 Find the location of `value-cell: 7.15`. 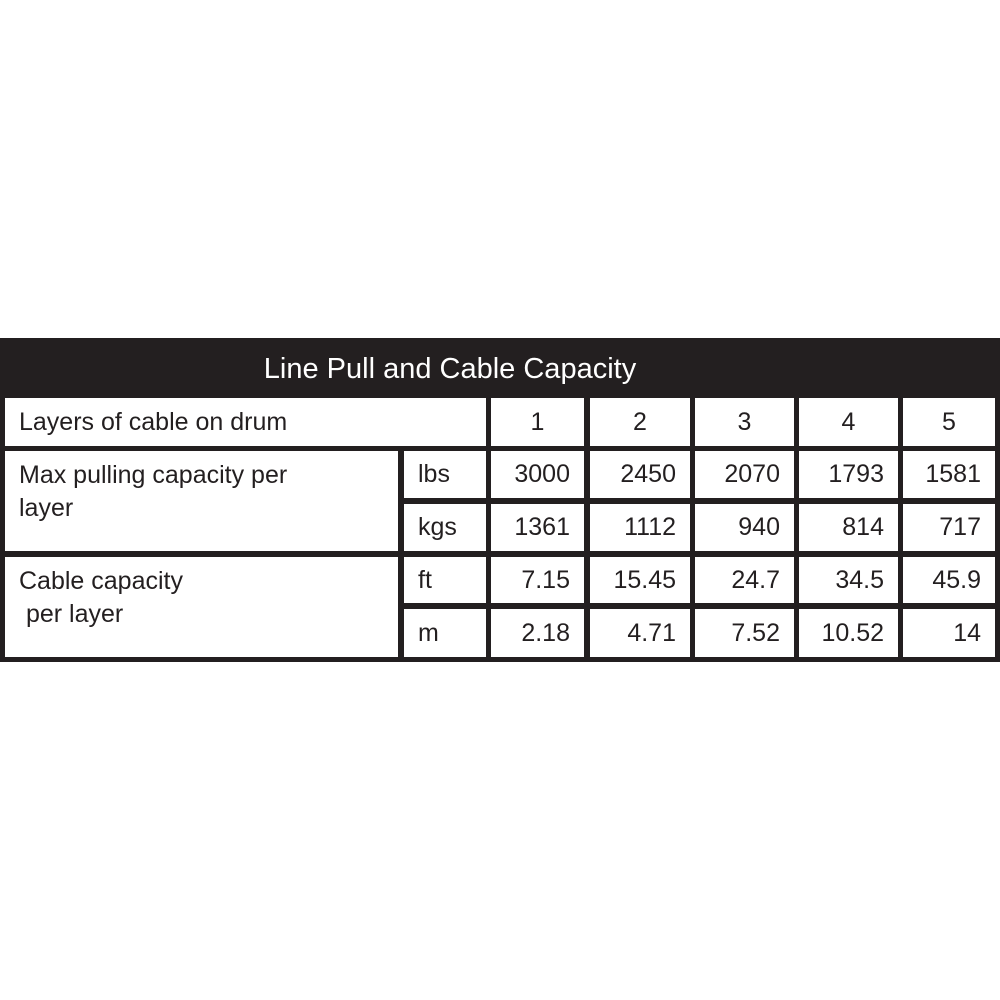

value-cell: 7.15 is located at coordinates (537, 580).